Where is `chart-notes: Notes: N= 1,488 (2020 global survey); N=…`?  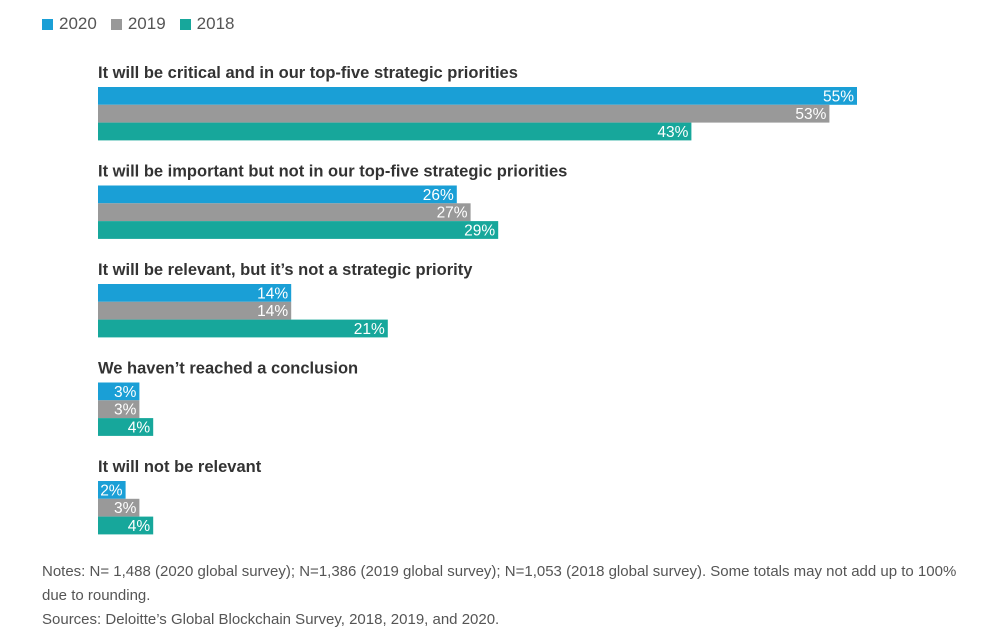 chart-notes: Notes: N= 1,488 (2020 global survey); N=… is located at coordinates (507, 596).